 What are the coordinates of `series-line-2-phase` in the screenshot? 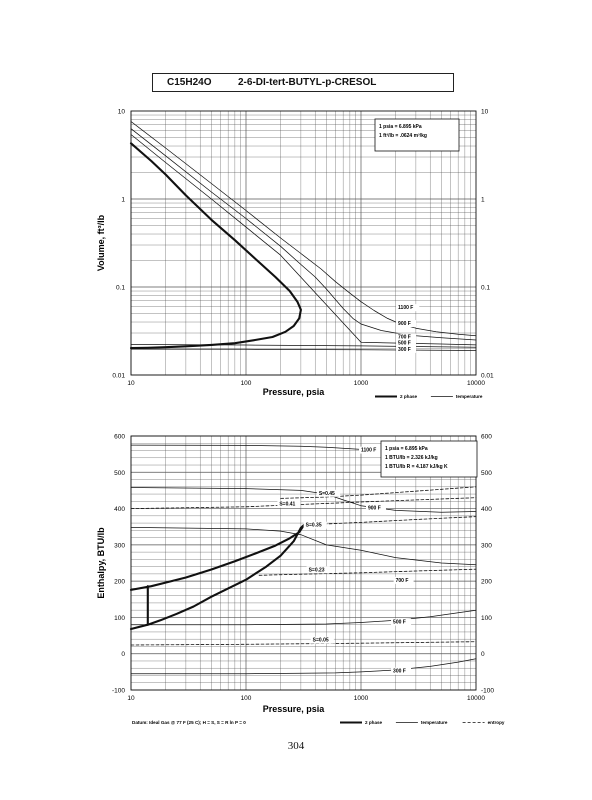 It's located at (215, 246).